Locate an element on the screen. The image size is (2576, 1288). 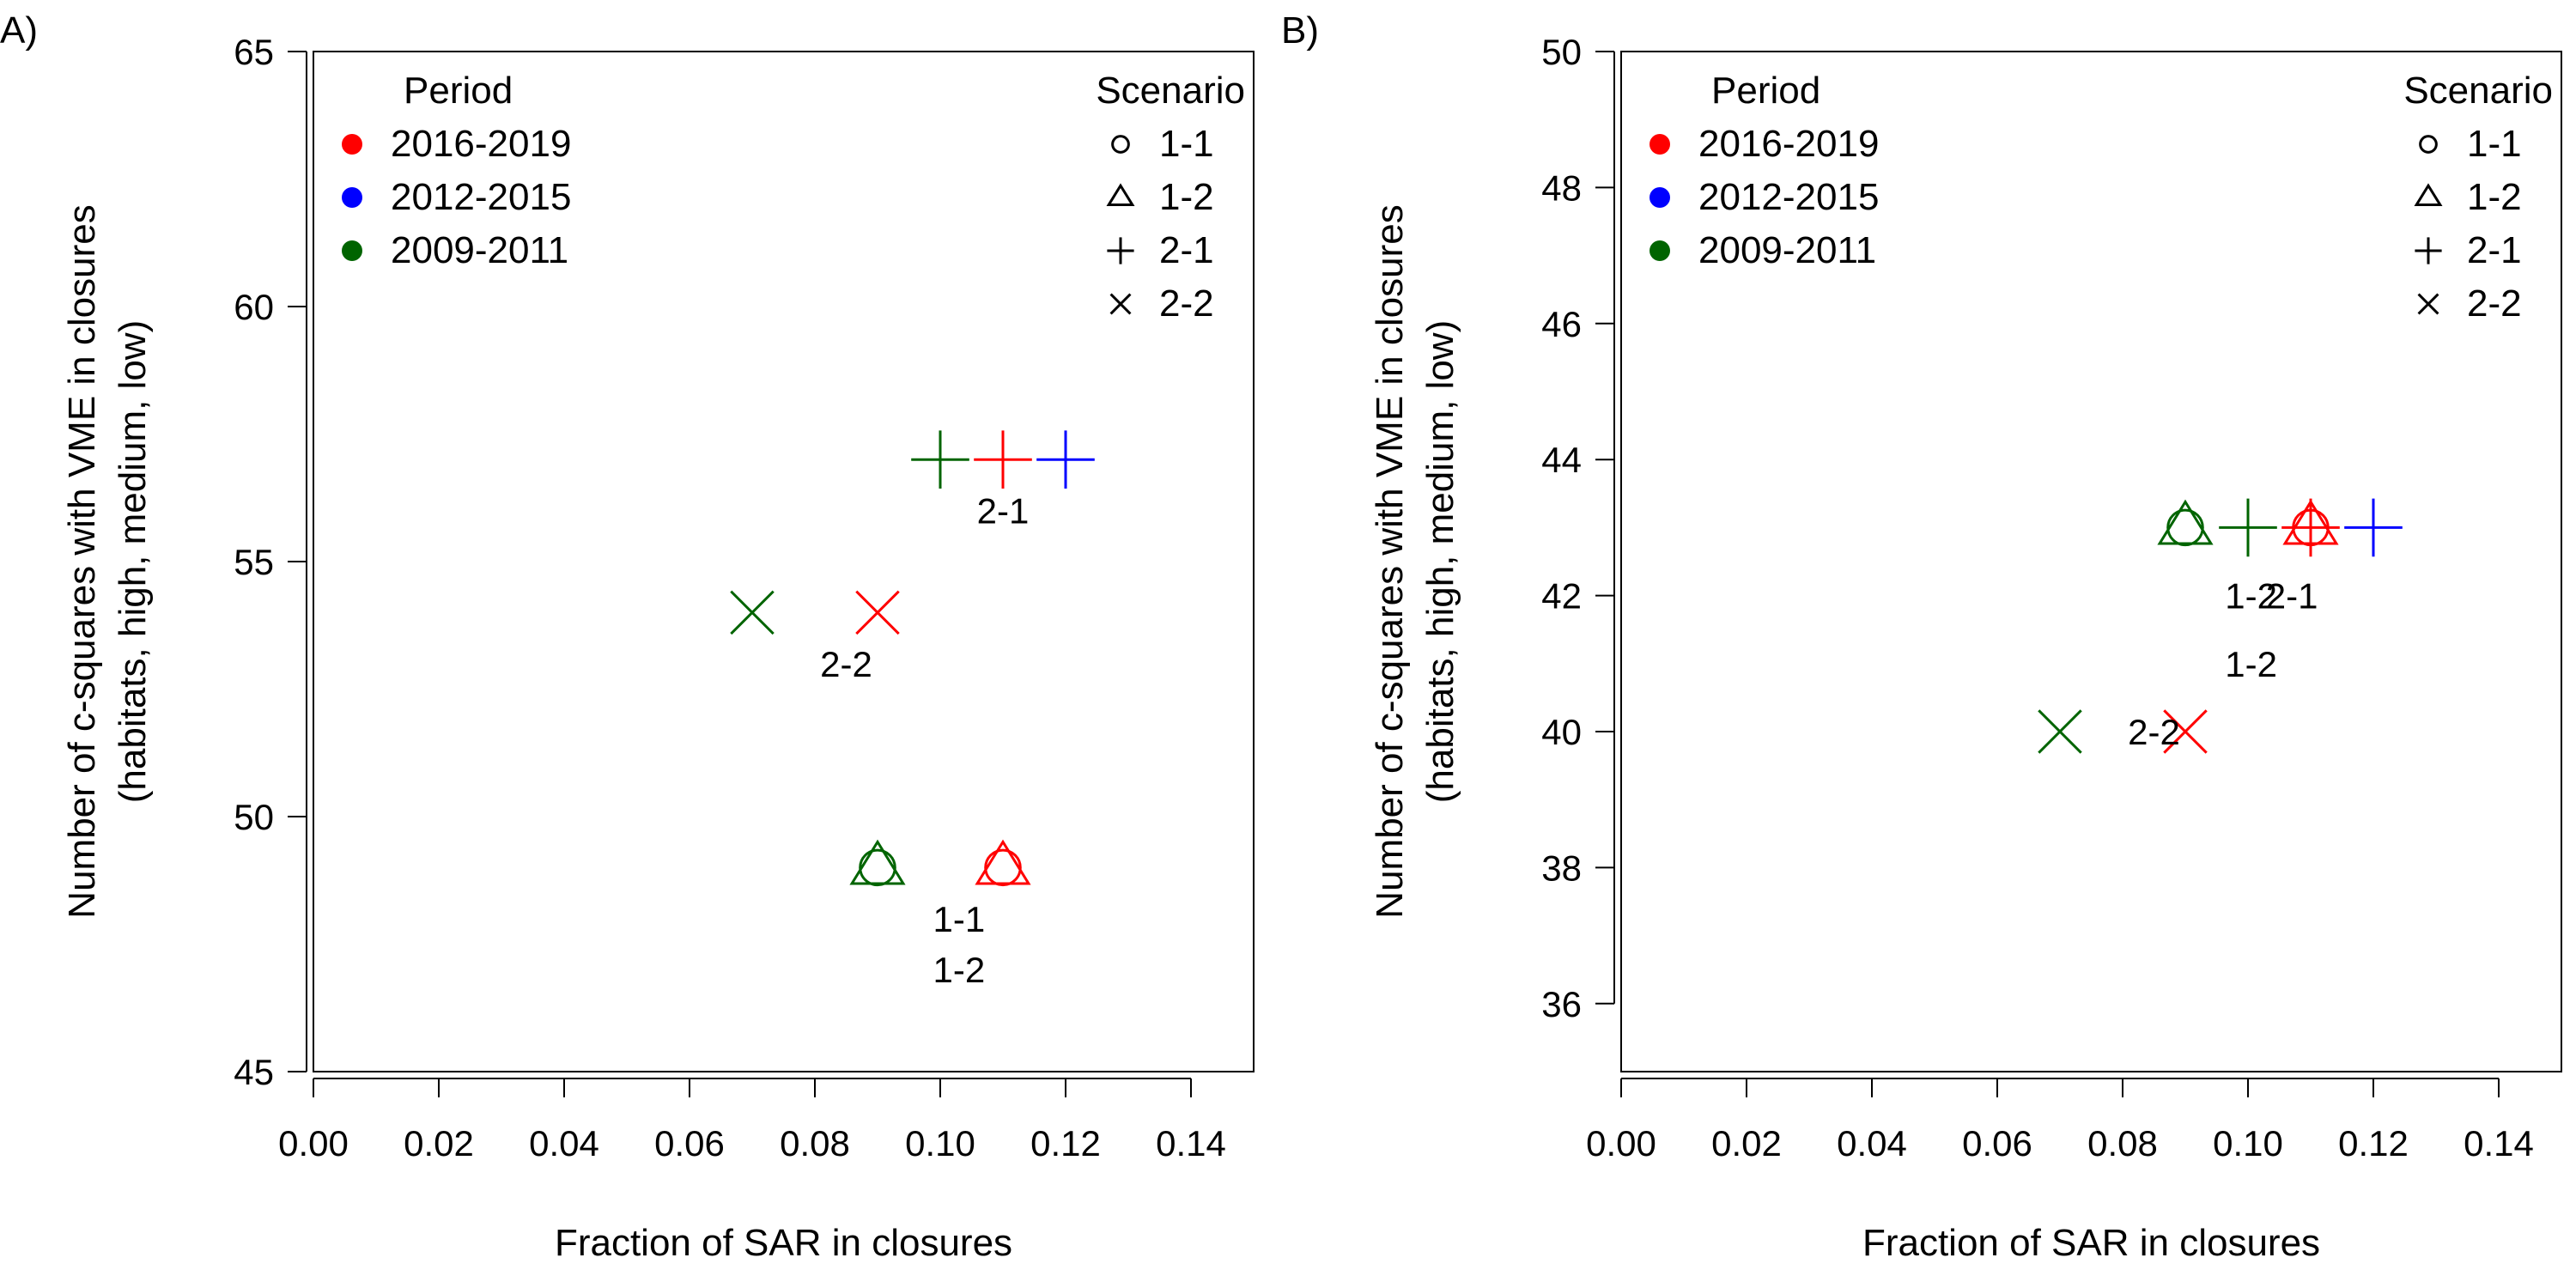
point-annotation: 2-1 is located at coordinates (2292, 596).